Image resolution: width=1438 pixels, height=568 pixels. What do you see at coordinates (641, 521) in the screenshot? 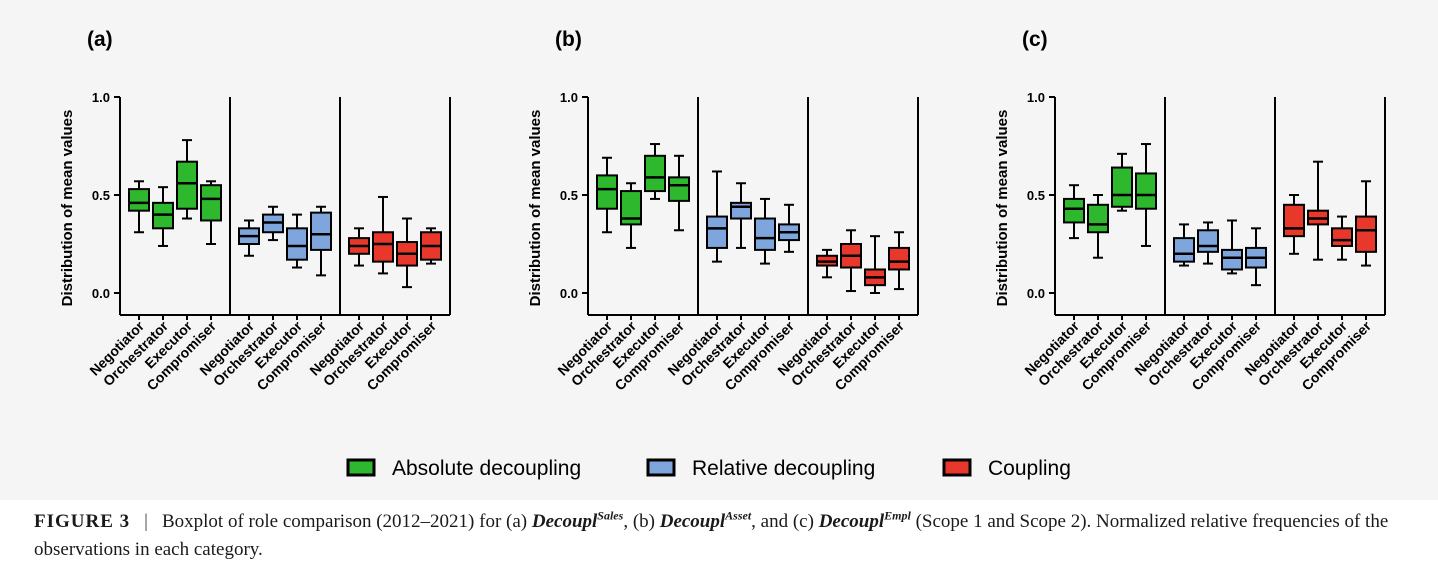
I see `caption-text-2: , (b)` at bounding box center [641, 521].